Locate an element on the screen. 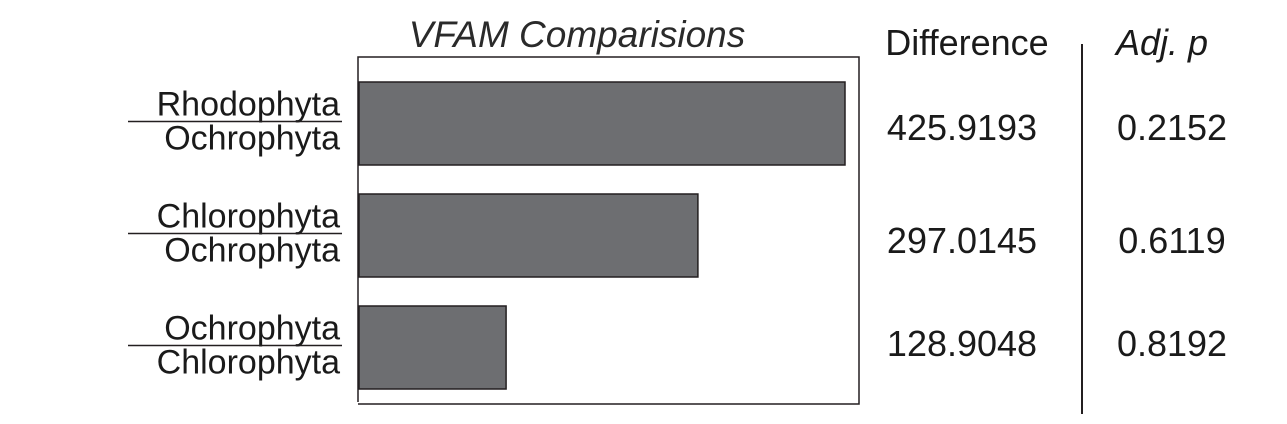  difference-value: 425.9193 is located at coordinates (962, 127).